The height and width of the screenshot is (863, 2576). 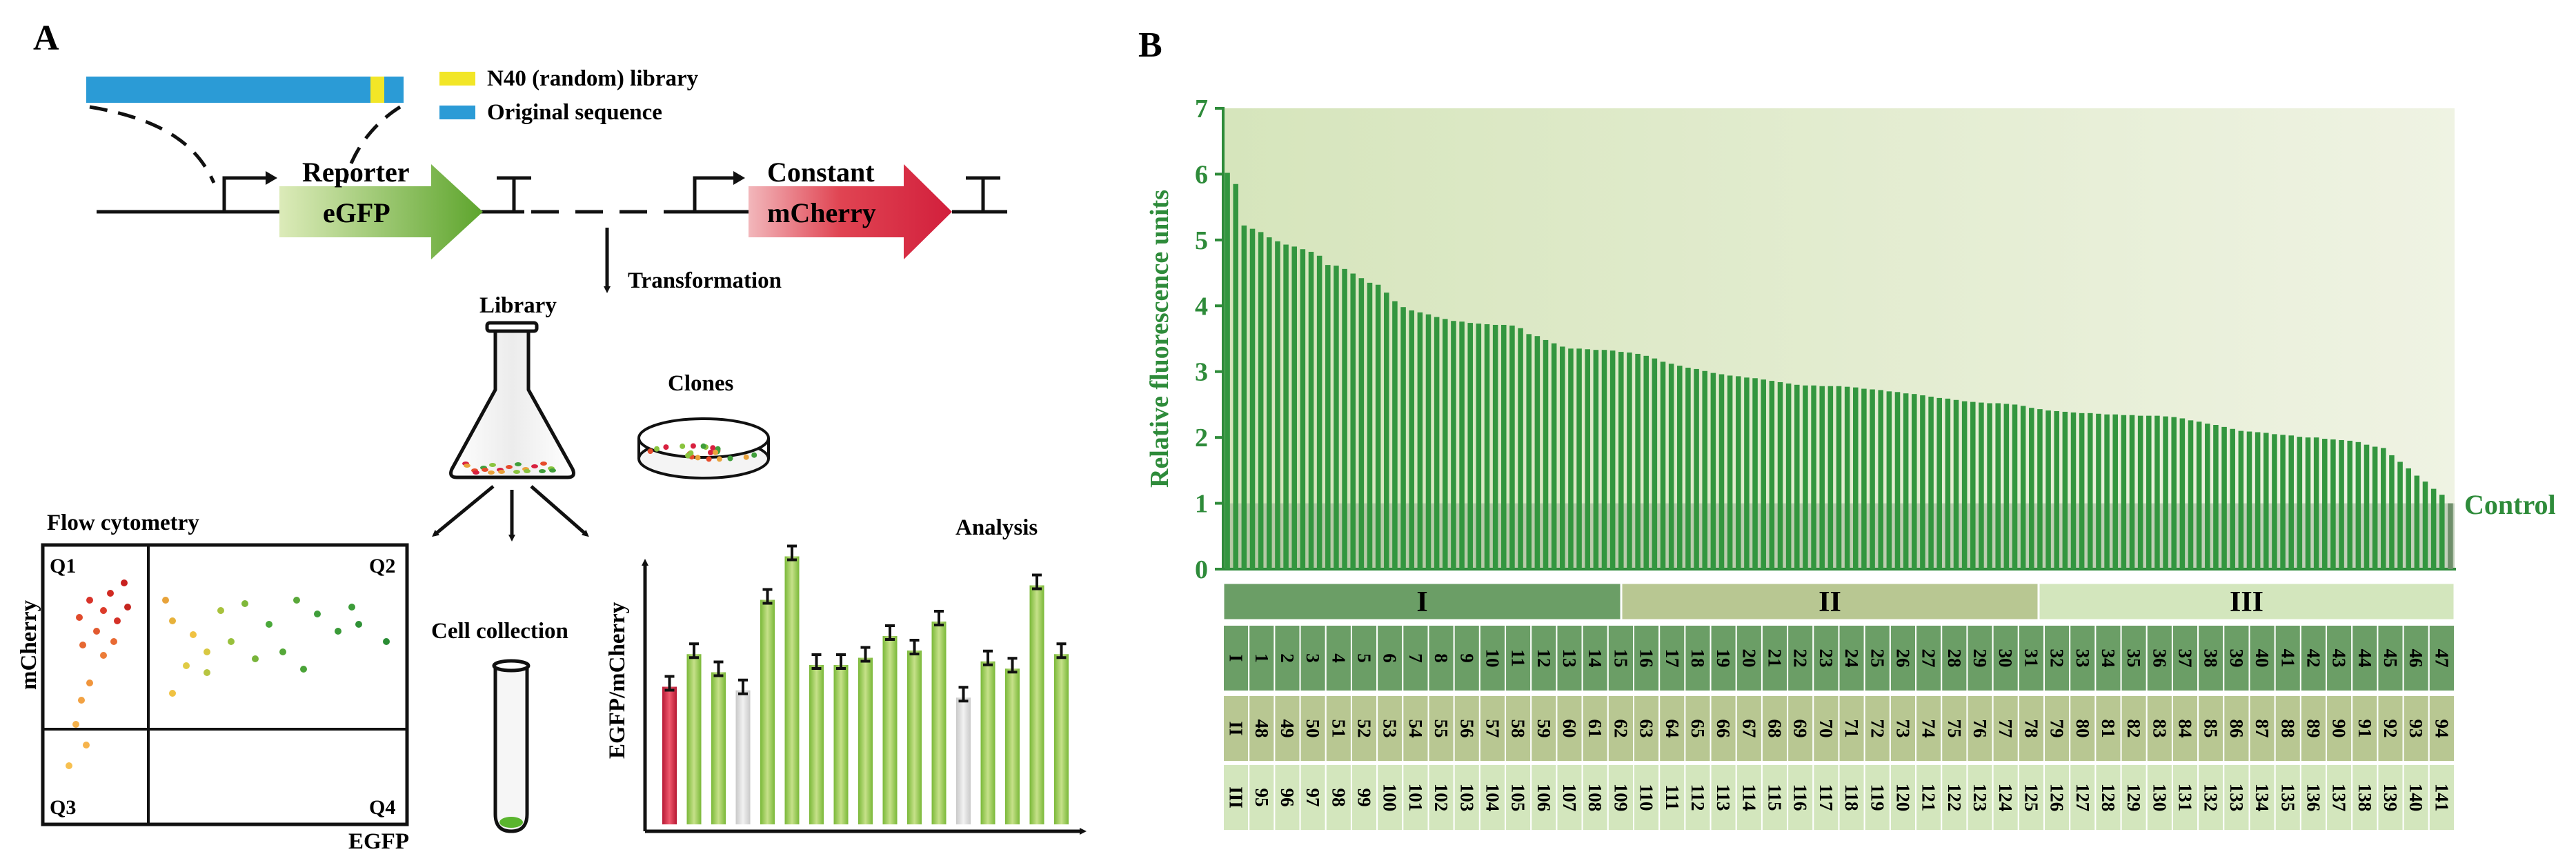 What do you see at coordinates (2159, 798) in the screenshot?
I see `table-cell-id: 130` at bounding box center [2159, 798].